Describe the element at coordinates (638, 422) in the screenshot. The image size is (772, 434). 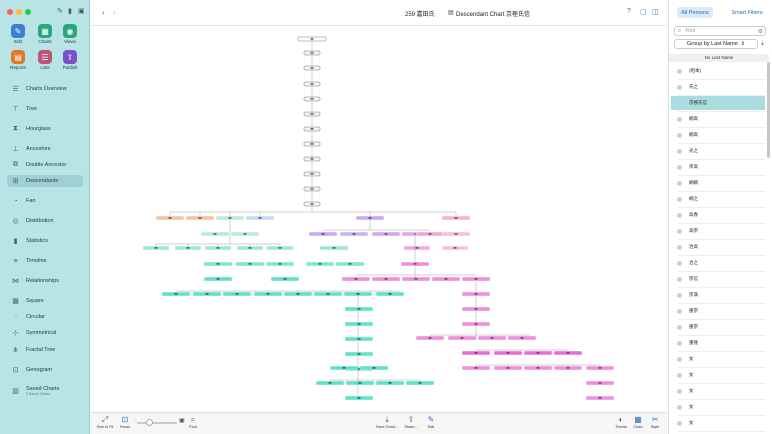
I see `chart-settings-button: ▦ Chart` at that location.